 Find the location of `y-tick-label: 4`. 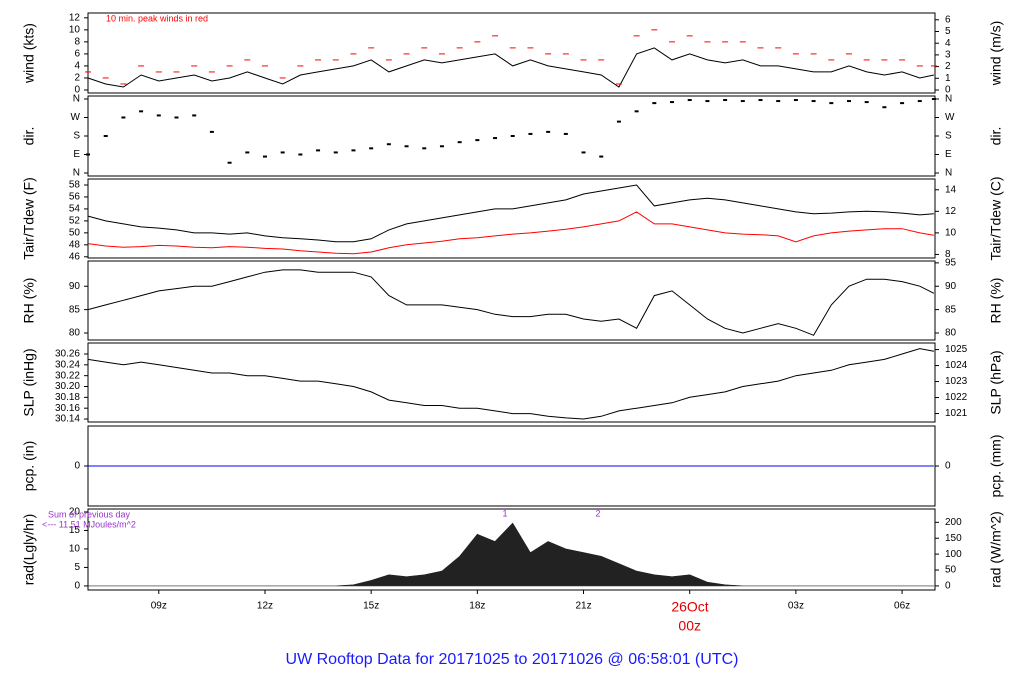

y-tick-label: 4 is located at coordinates (77, 66).